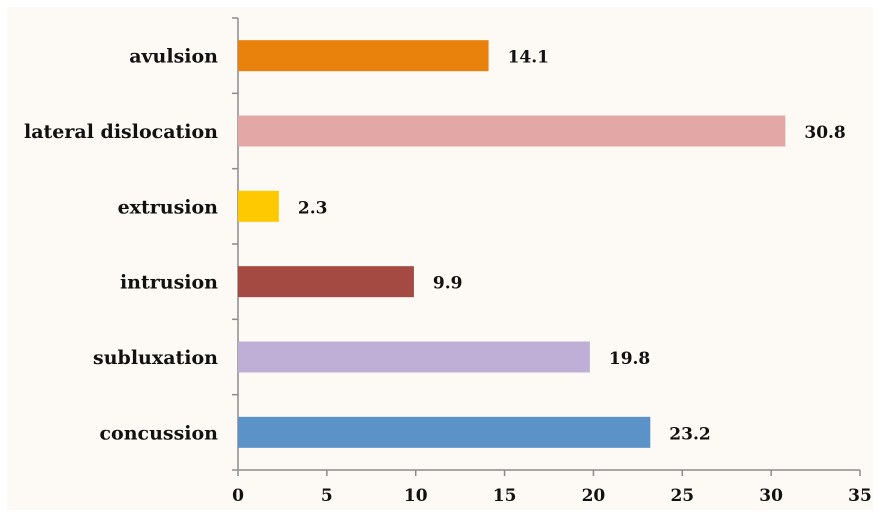 The image size is (878, 522). What do you see at coordinates (173, 57) in the screenshot?
I see `category-label: avulsion` at bounding box center [173, 57].